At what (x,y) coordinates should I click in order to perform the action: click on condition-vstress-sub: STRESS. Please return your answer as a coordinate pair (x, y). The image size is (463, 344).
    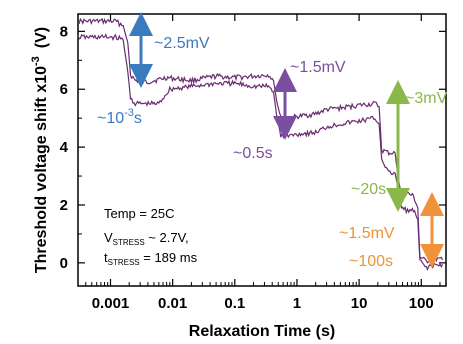
    Looking at the image, I should click on (129, 242).